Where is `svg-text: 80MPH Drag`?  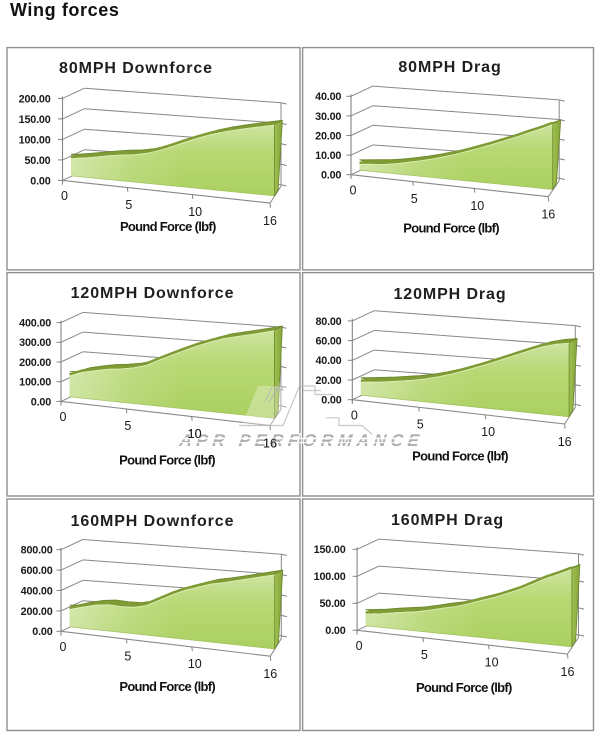
svg-text: 80MPH Drag is located at coordinates (449, 67).